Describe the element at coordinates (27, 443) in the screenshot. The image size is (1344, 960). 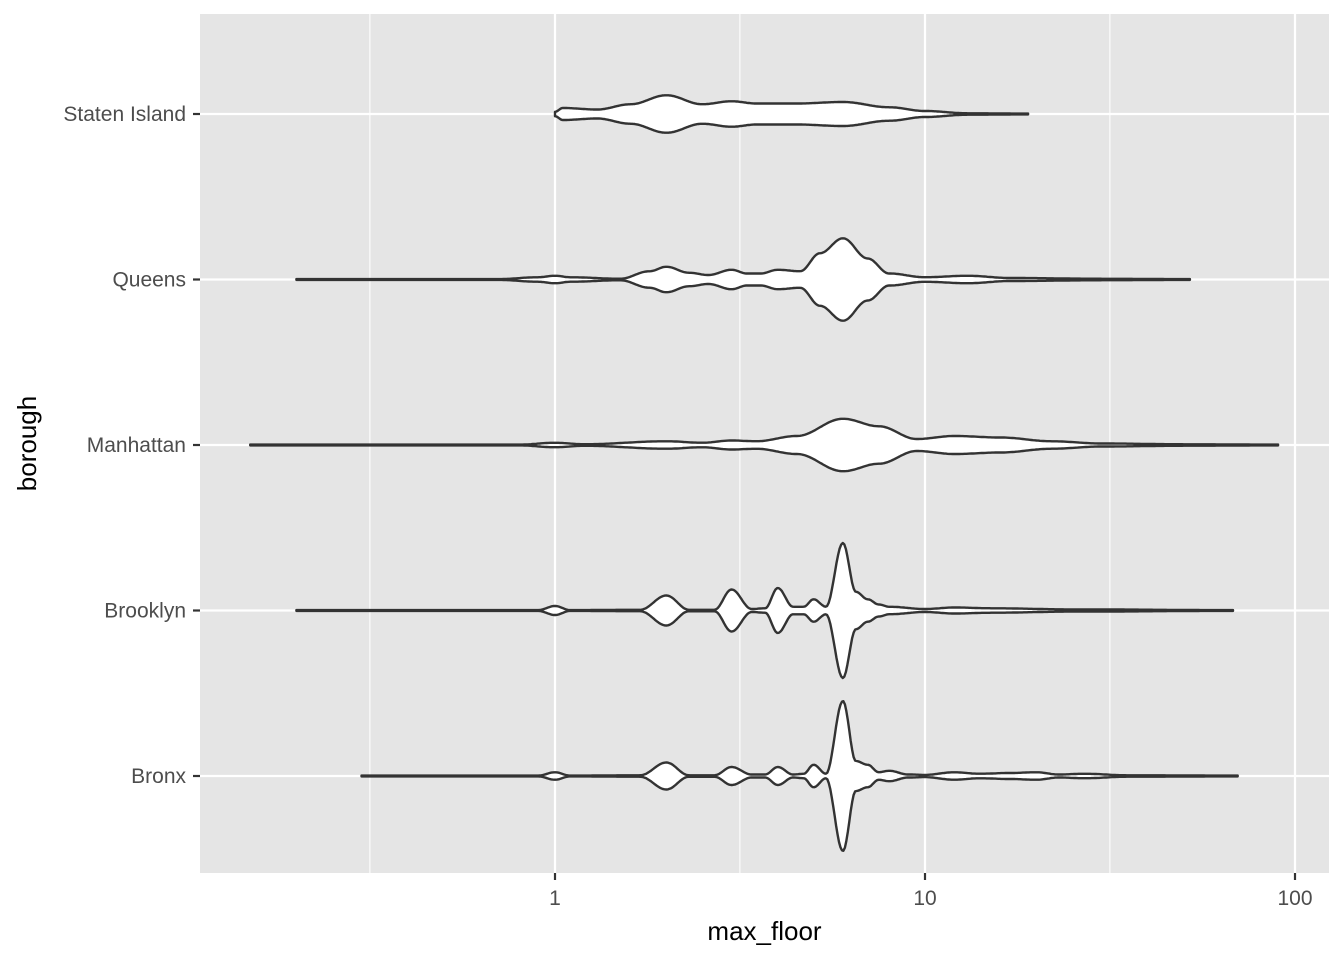
I see `y-axis-title: borough` at that location.